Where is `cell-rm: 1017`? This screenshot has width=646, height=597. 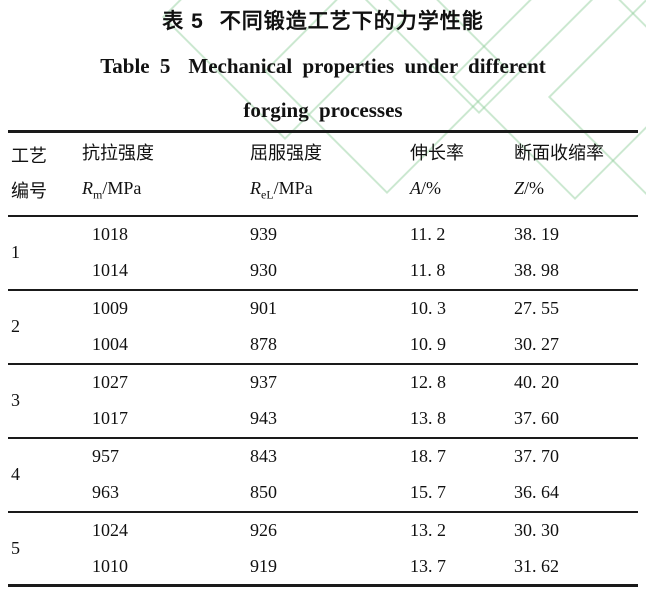 cell-rm: 1017 is located at coordinates (110, 418).